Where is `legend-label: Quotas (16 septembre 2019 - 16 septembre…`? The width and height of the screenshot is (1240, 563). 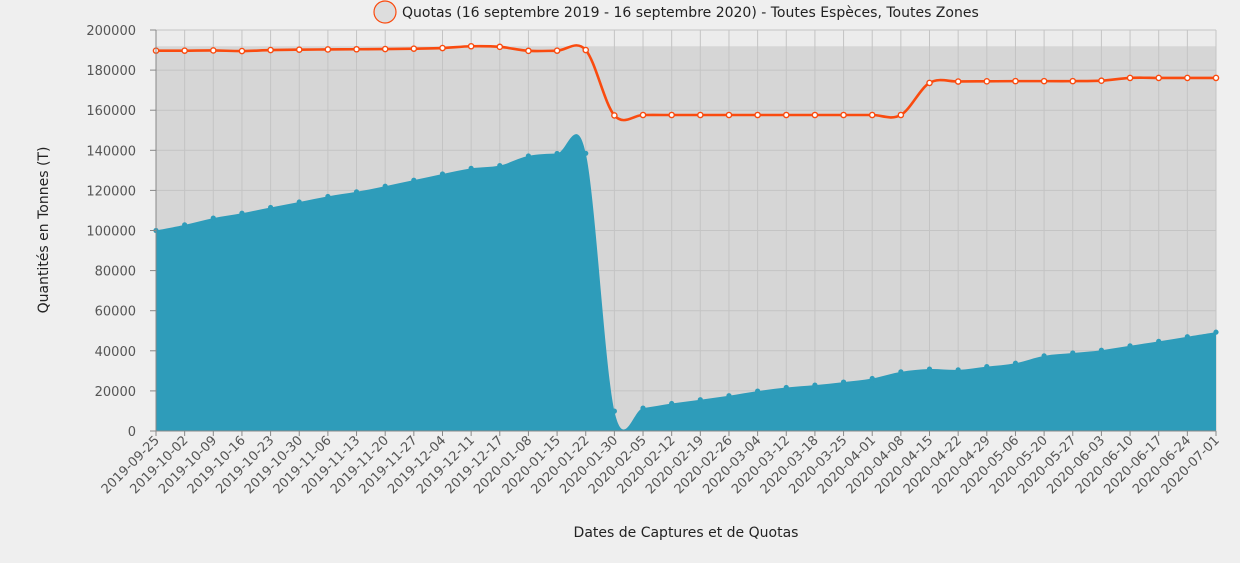 legend-label: Quotas (16 septembre 2019 - 16 septembre… is located at coordinates (690, 13).